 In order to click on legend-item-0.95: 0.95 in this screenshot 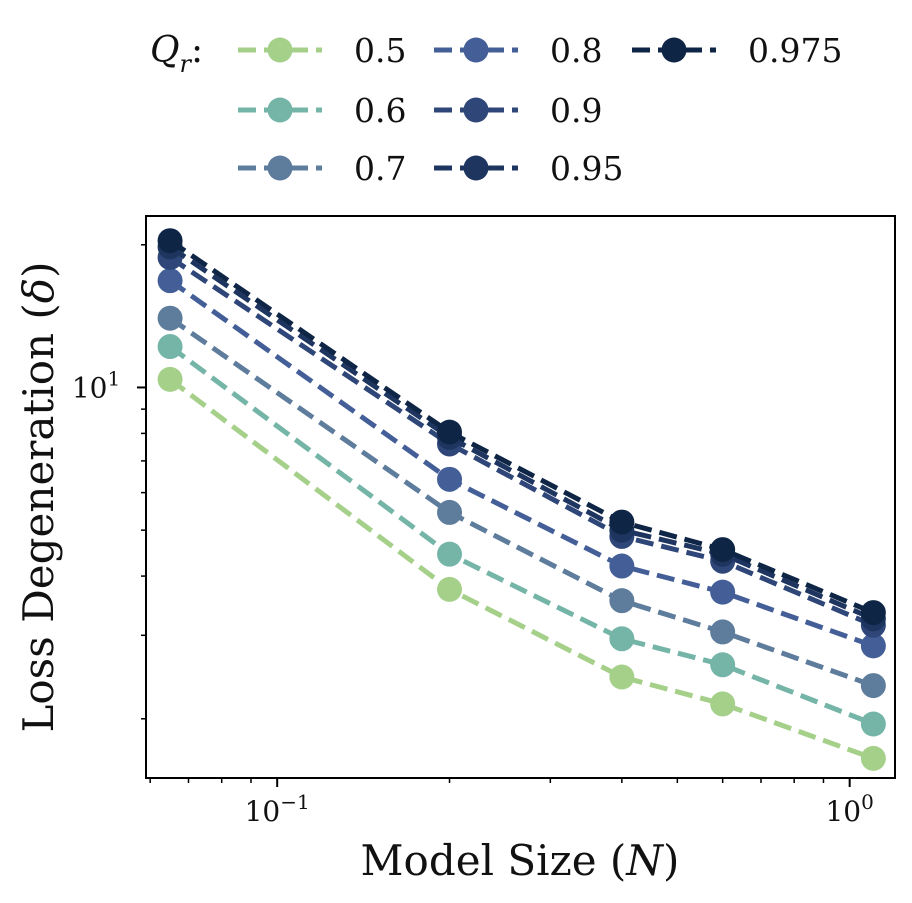, I will do `click(528, 168)`.